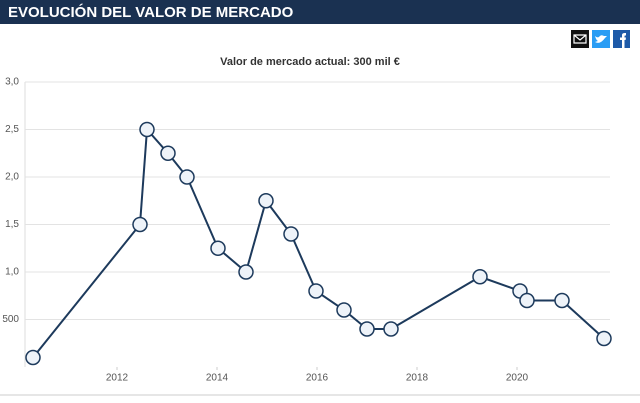 The image size is (640, 403). I want to click on chart-title: EVOLUCIÓN DEL VALOR DE MERCADO, so click(151, 12).